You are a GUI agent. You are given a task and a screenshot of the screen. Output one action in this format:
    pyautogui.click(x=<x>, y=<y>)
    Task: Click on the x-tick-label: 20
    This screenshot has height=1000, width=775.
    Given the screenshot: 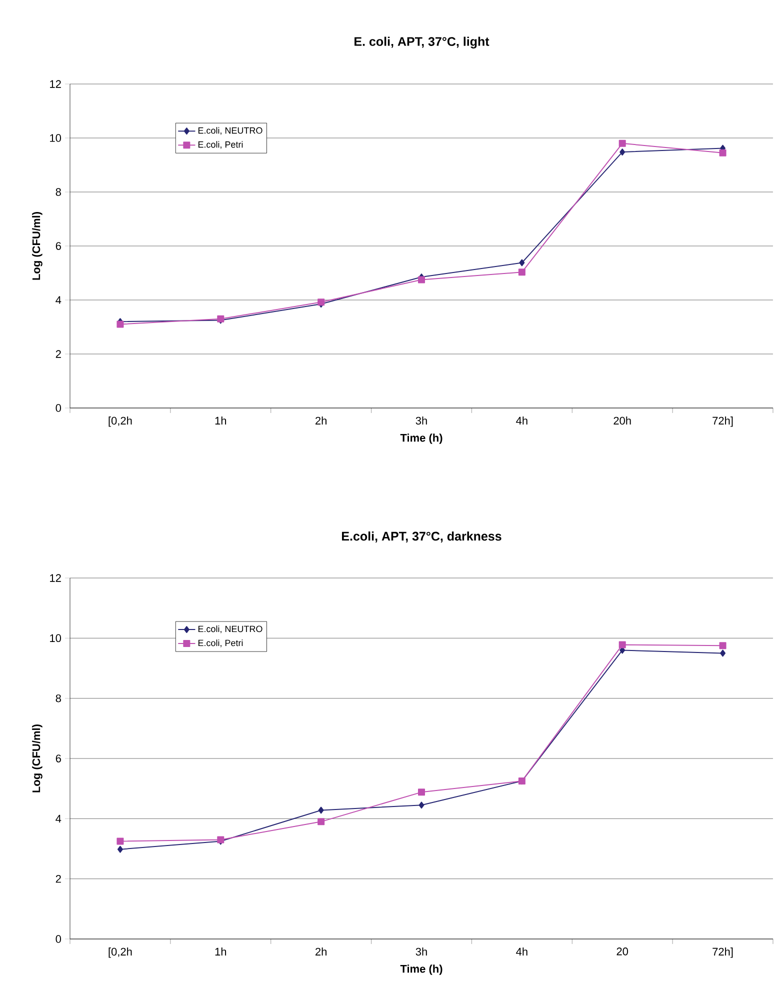 What is the action you would take?
    pyautogui.click(x=622, y=952)
    